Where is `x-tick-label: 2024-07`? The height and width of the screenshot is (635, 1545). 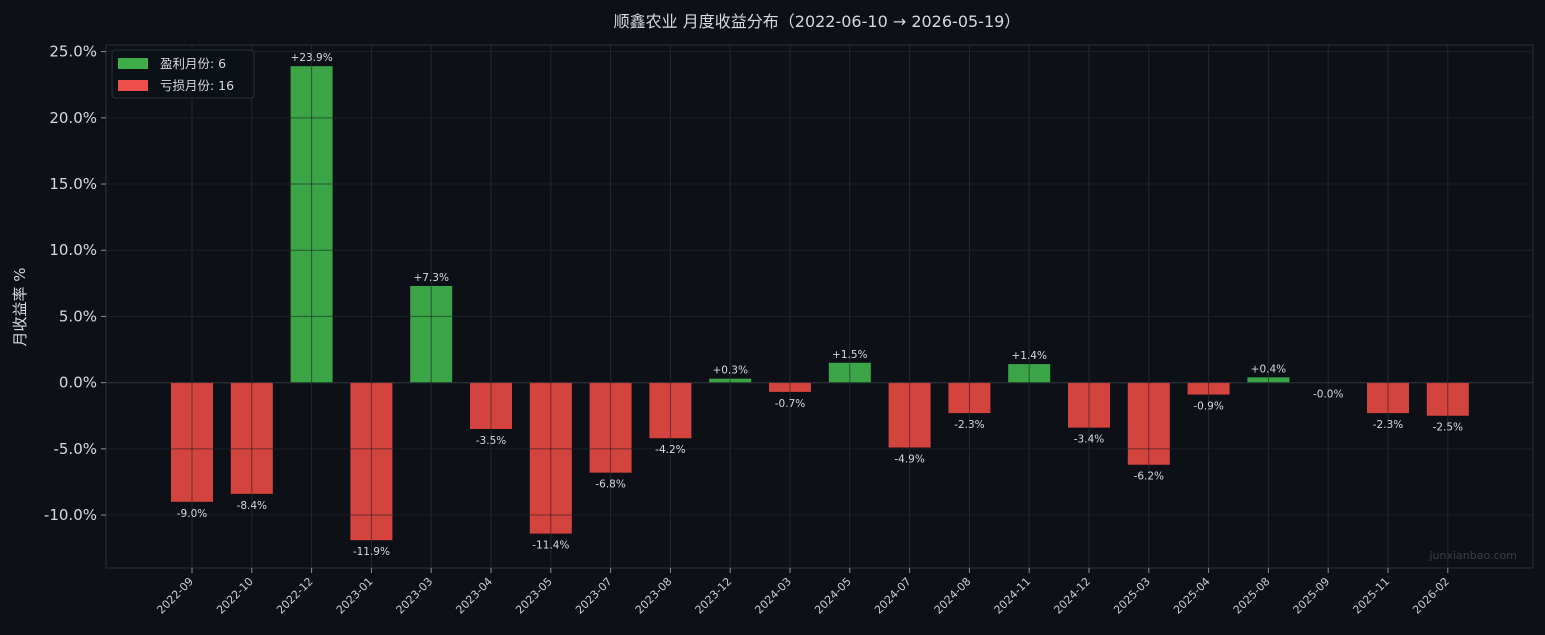 x-tick-label: 2024-07 is located at coordinates (893, 596).